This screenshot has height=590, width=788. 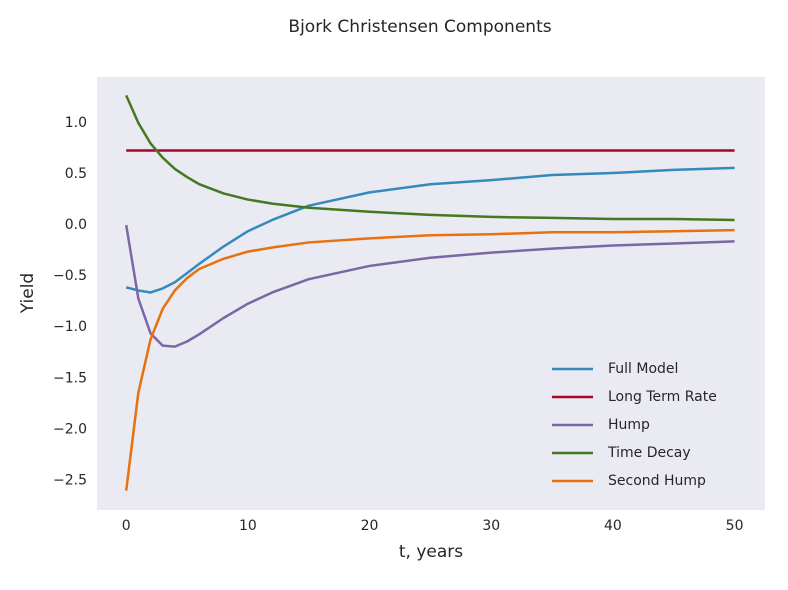 I want to click on x-tick-label: 40, so click(x=613, y=526).